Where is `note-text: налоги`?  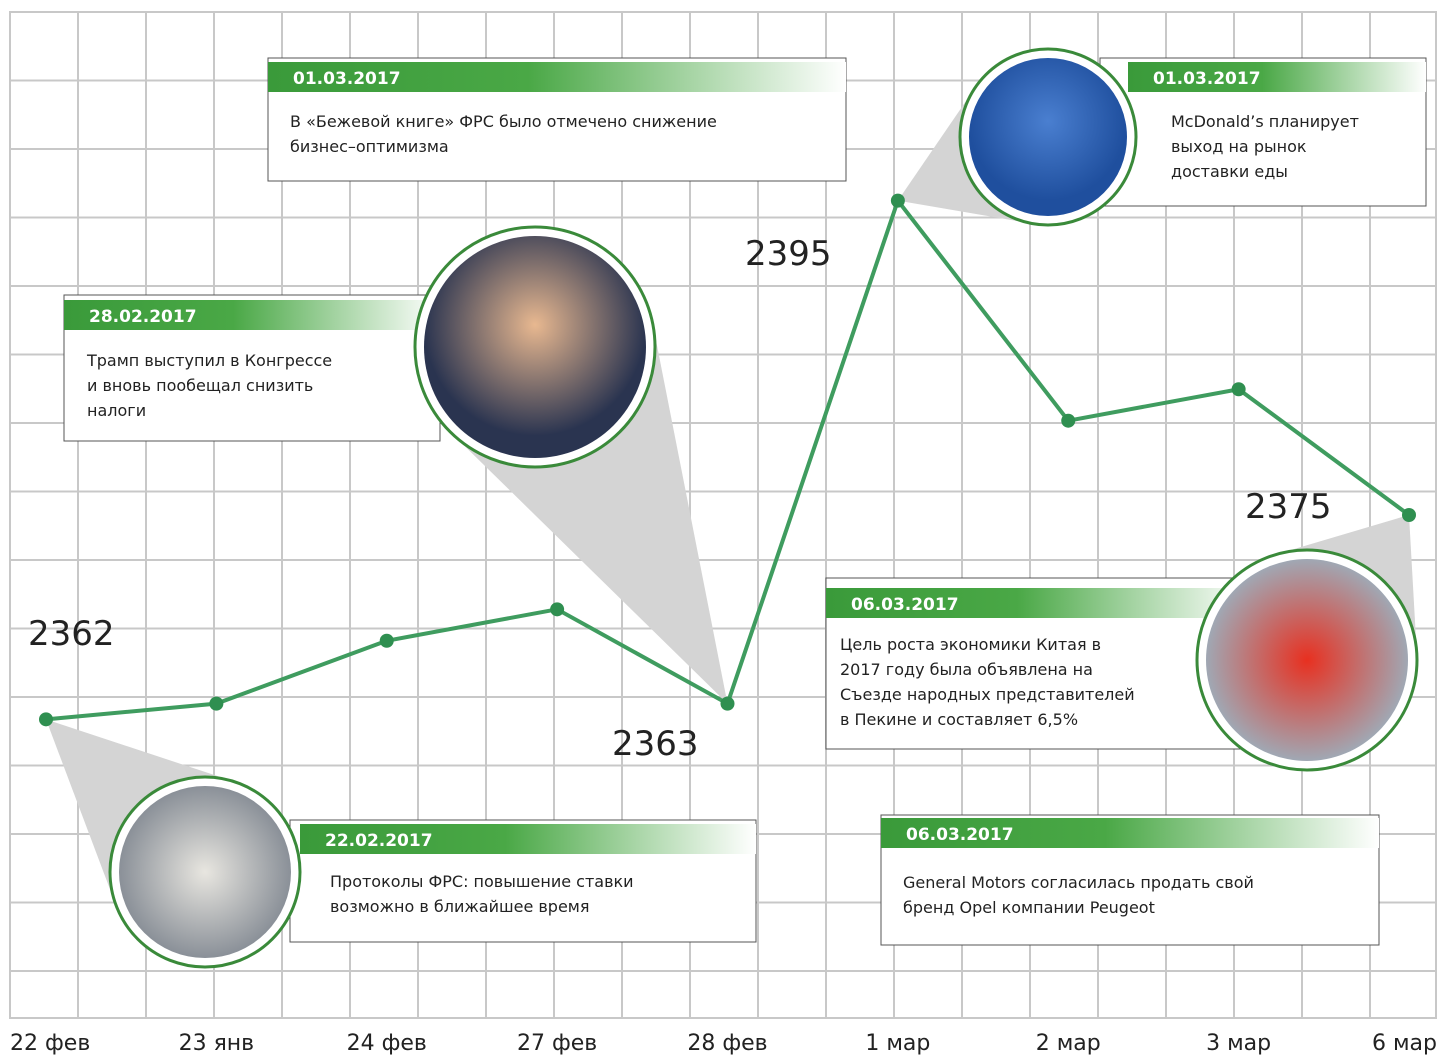
note-text: налоги is located at coordinates (116, 410).